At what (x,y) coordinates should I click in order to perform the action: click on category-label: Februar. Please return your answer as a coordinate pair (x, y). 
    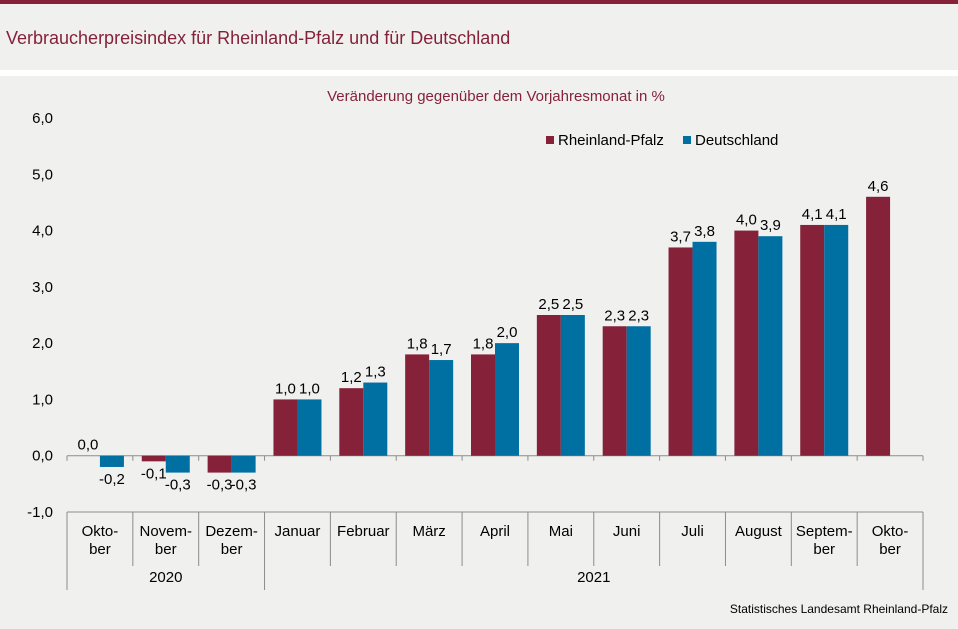
    Looking at the image, I should click on (363, 531).